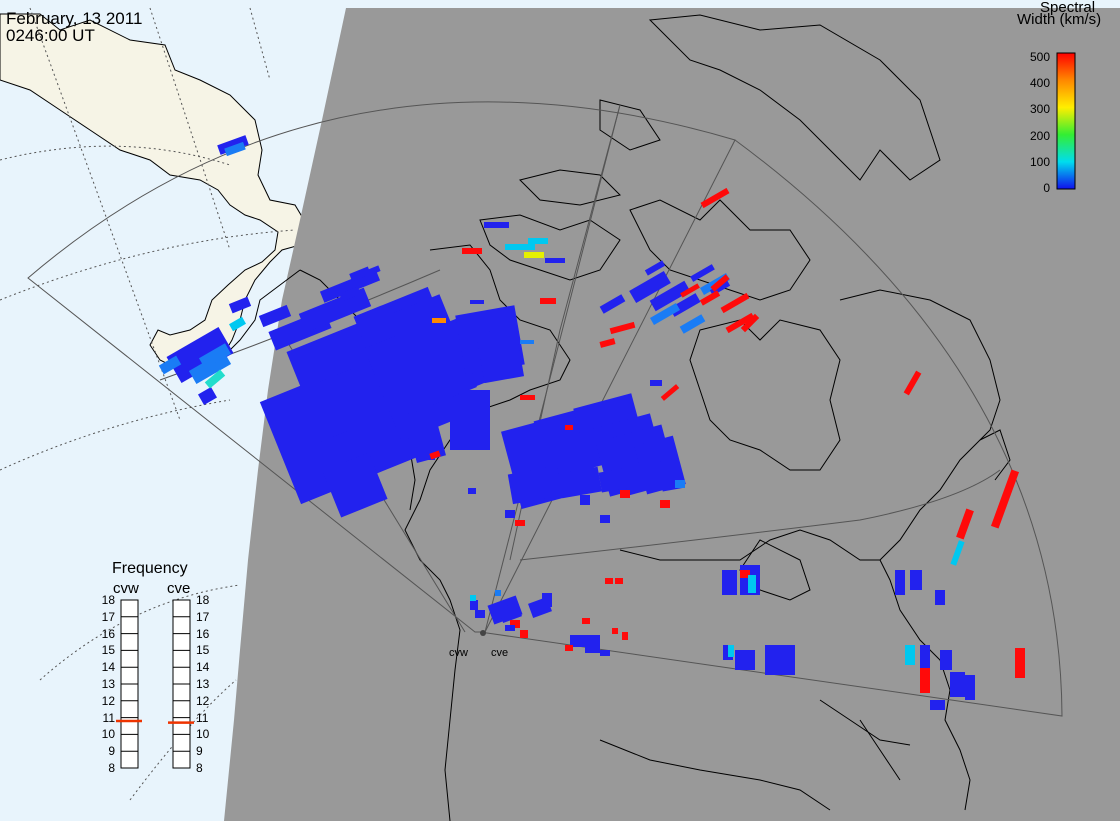 This screenshot has height=821, width=1120. What do you see at coordinates (458, 653) in the screenshot?
I see `site-label-cvw: cvw` at bounding box center [458, 653].